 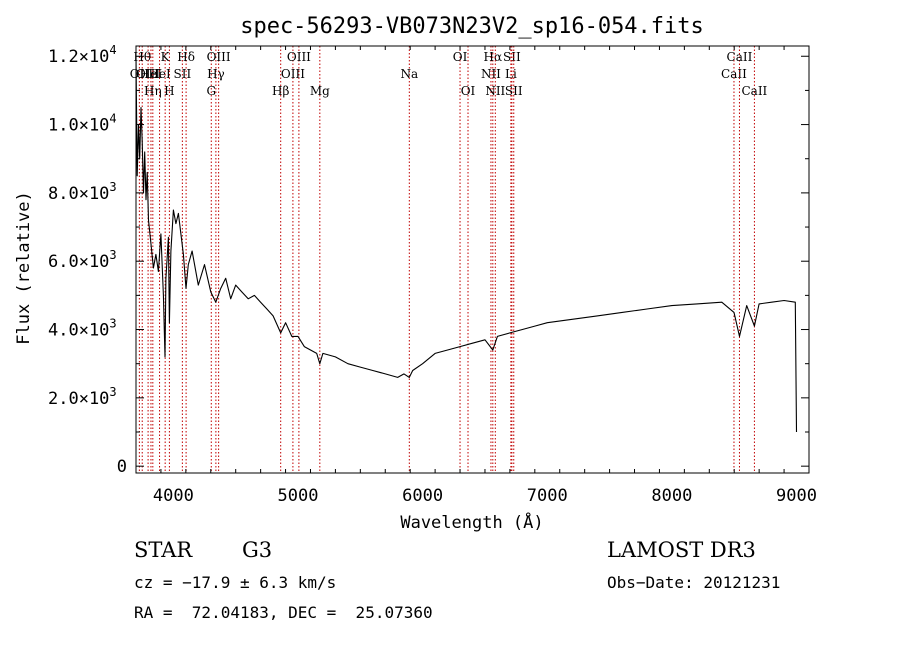 I want to click on y-tick-label: 1.2×10⁴, so click(x=82, y=55).